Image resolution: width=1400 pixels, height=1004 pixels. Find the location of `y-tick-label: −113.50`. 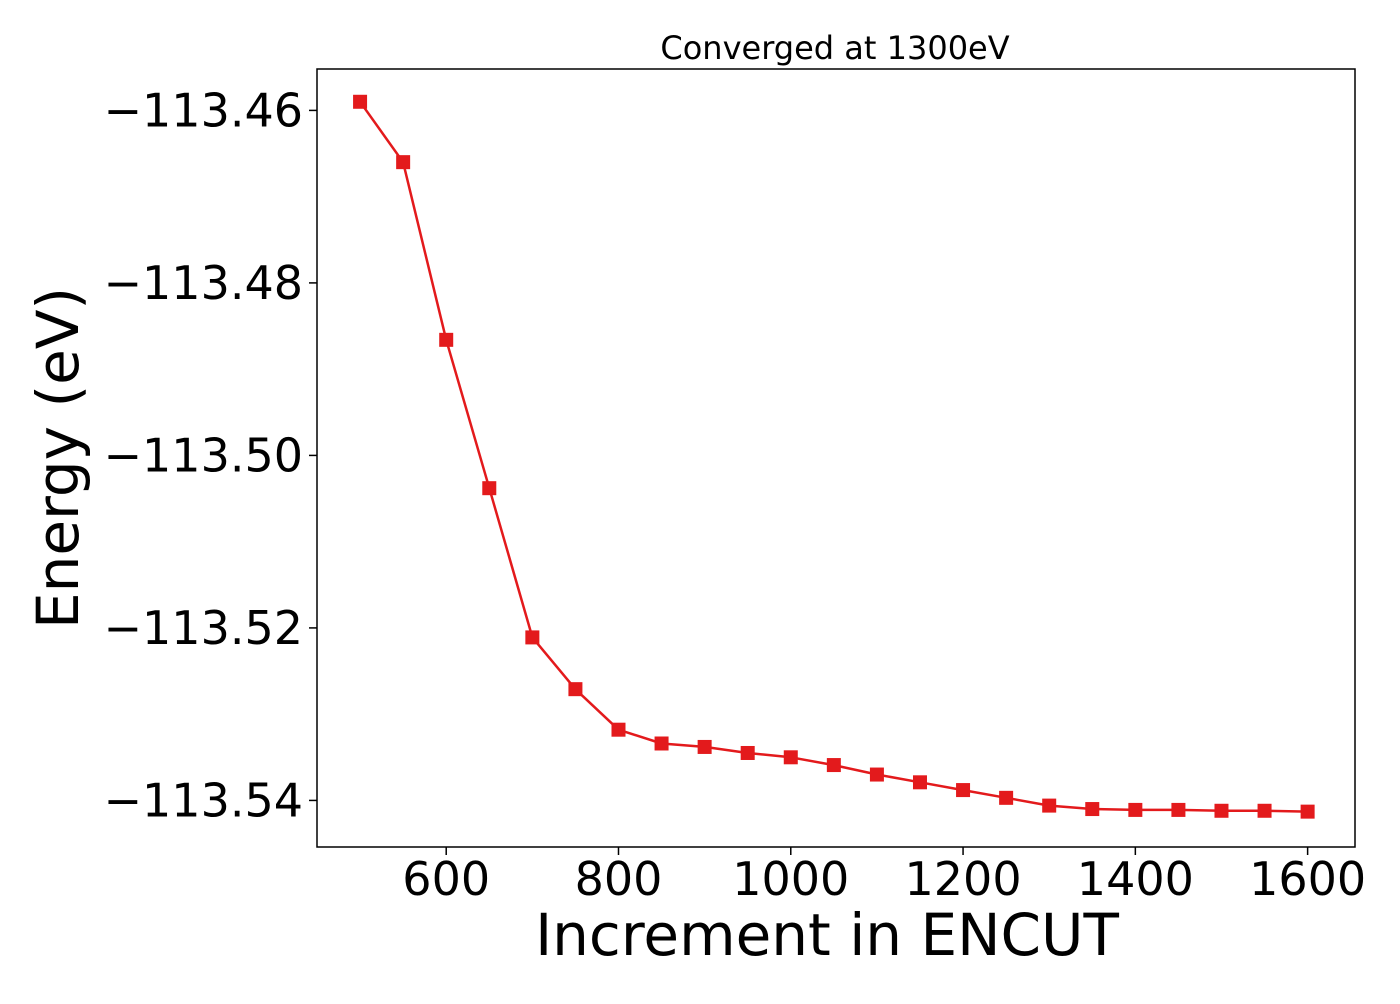

y-tick-label: −113.50 is located at coordinates (204, 455).